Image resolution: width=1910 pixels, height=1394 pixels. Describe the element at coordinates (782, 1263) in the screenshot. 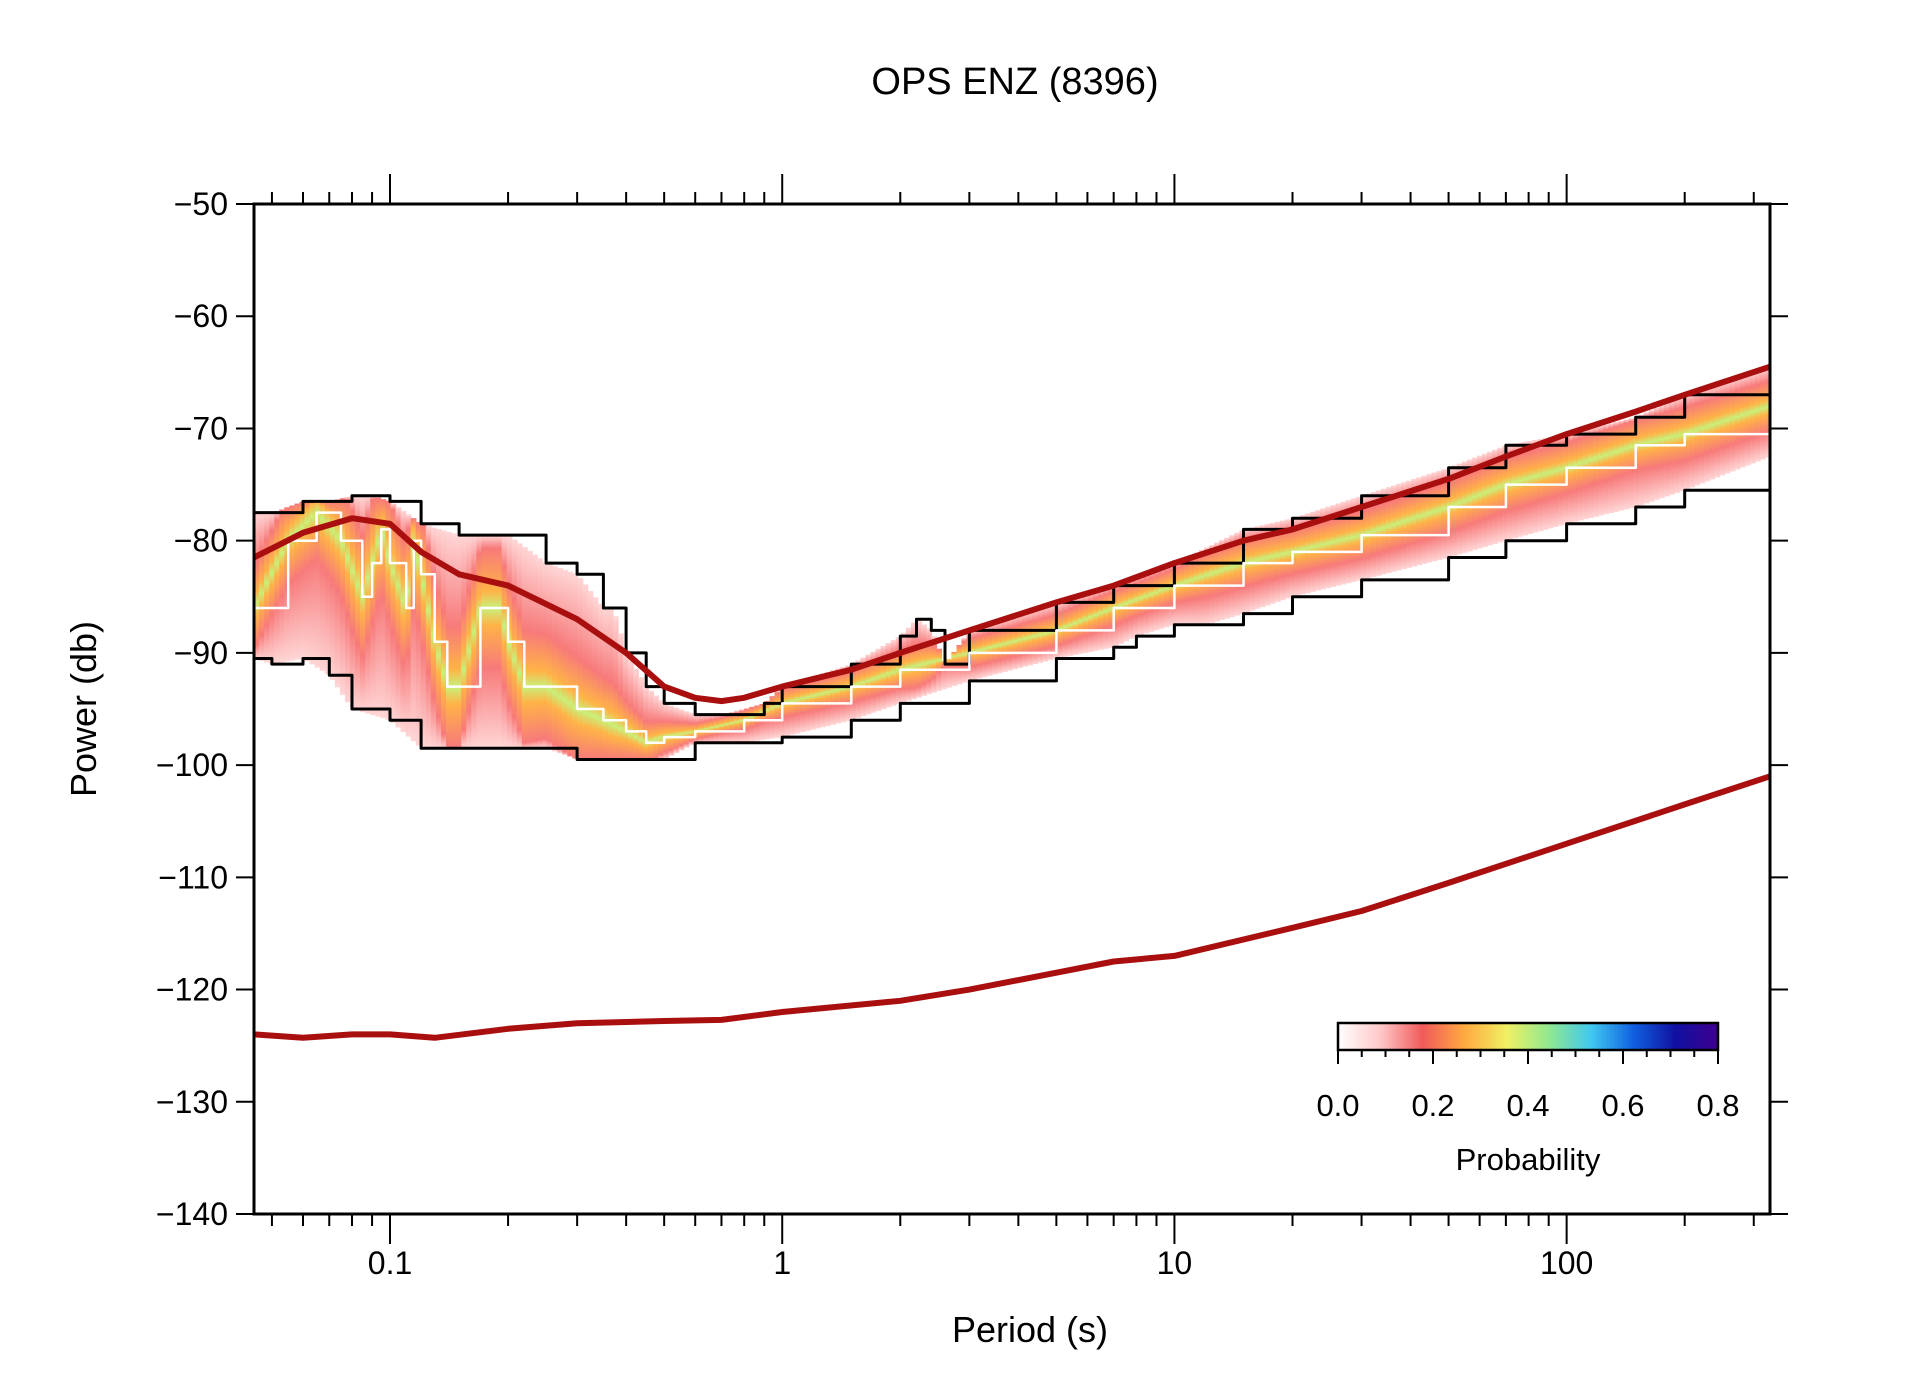

I see `x-tick-label: 1` at that location.